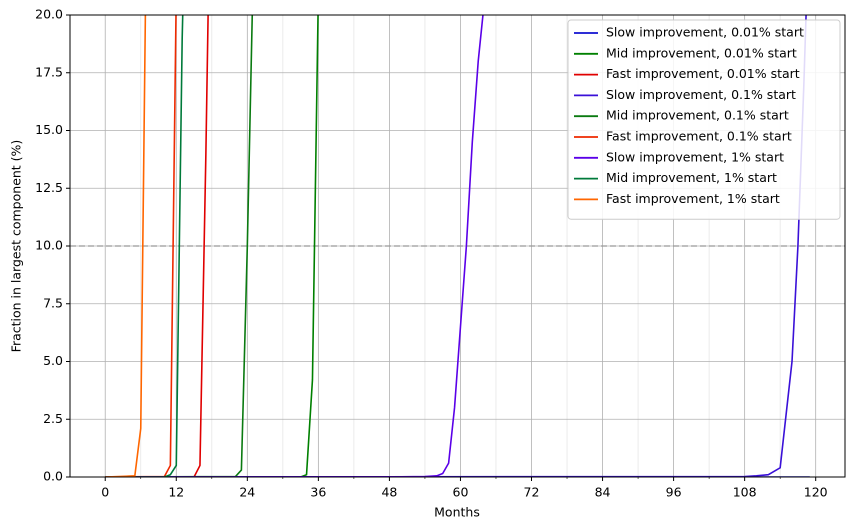 Image resolution: width=855 pixels, height=530 pixels. Describe the element at coordinates (49, 14) in the screenshot. I see `y-tick-label: 20.0` at that location.